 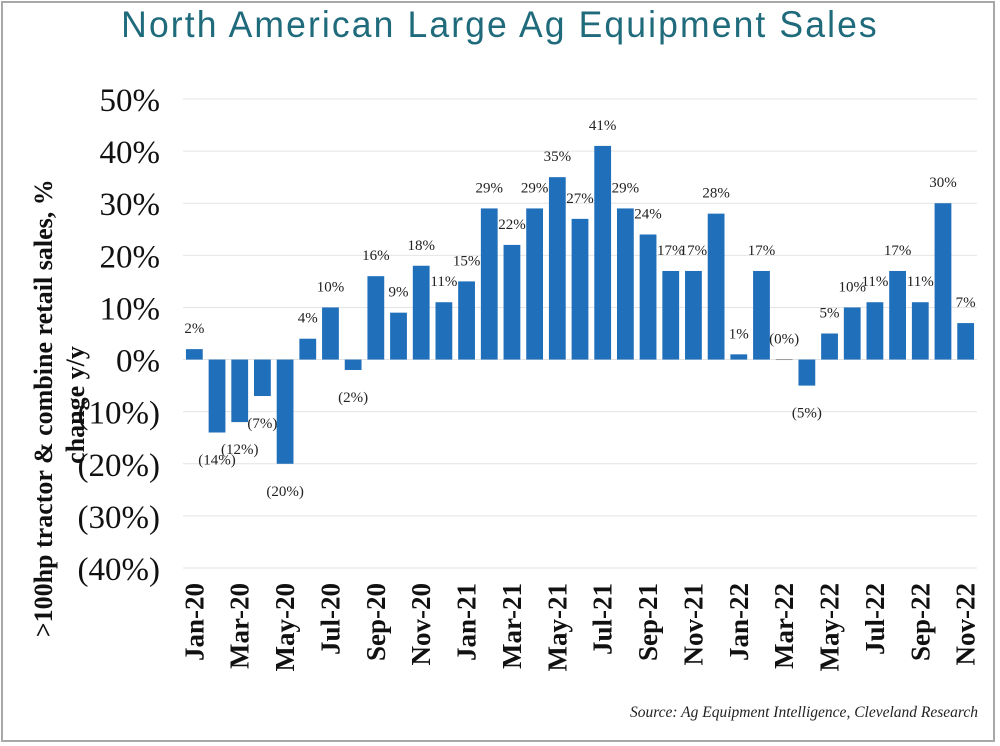 What do you see at coordinates (920, 622) in the screenshot?
I see `x-tick-label: Sep-22` at bounding box center [920, 622].